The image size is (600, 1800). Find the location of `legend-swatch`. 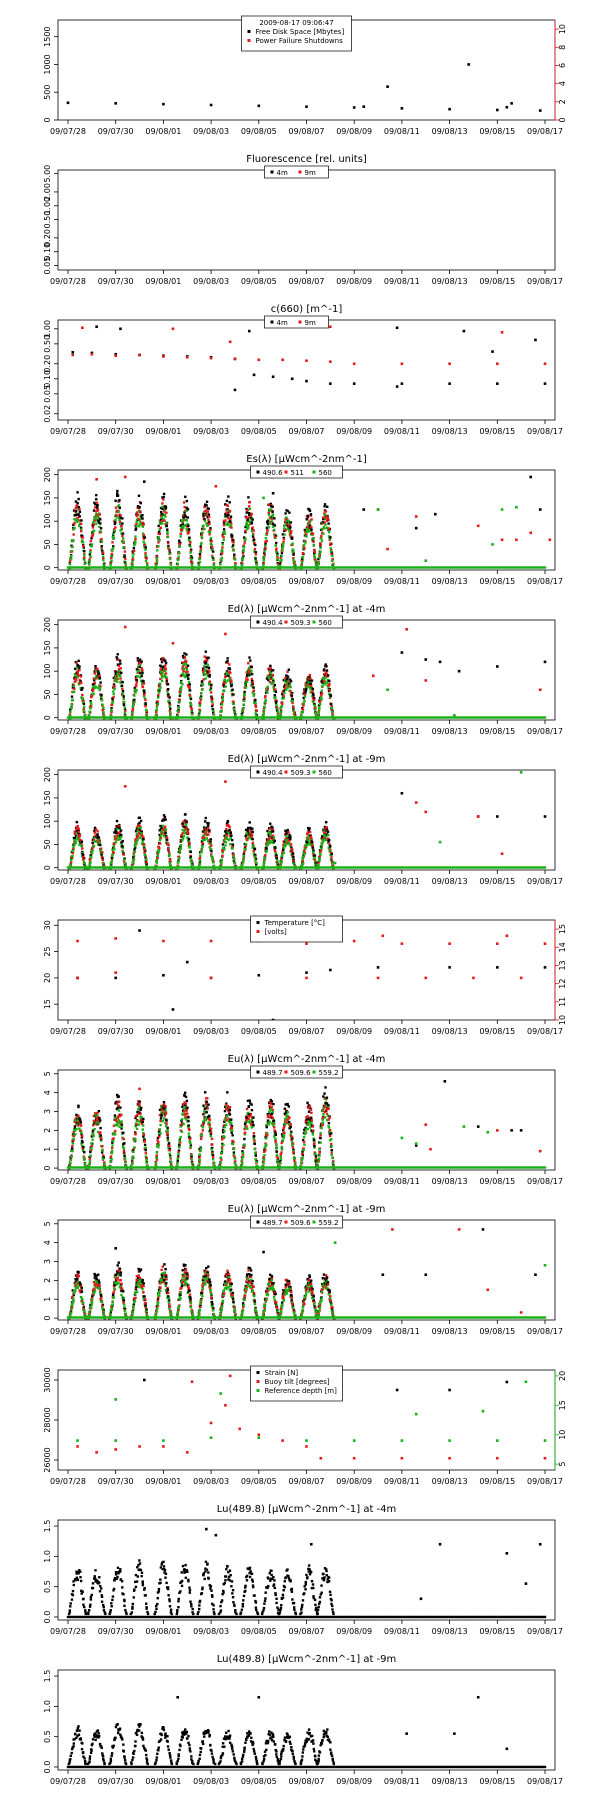

legend-swatch is located at coordinates (314, 622).